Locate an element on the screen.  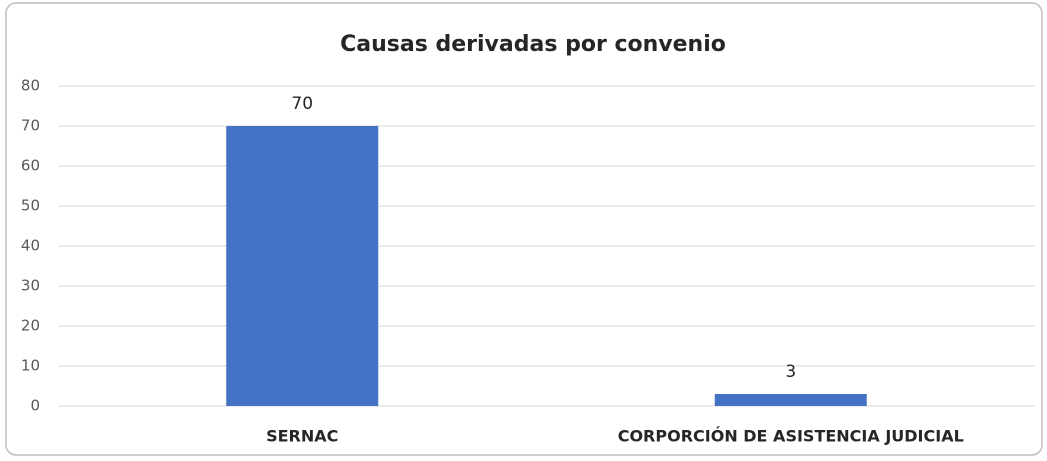
data-label: 70 is located at coordinates (302, 104).